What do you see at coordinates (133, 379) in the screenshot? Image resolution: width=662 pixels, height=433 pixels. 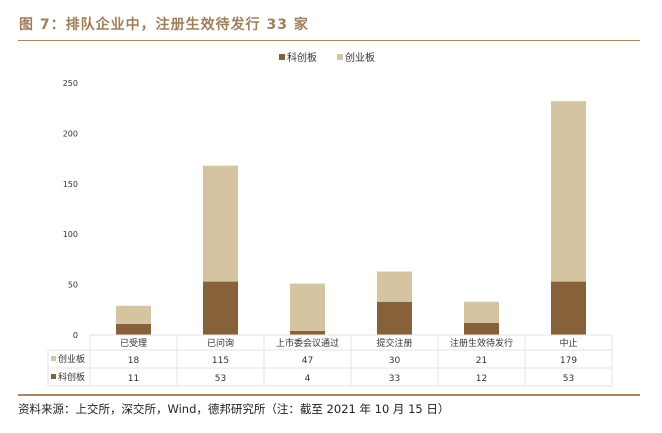 I see `table-value: 11` at bounding box center [133, 379].